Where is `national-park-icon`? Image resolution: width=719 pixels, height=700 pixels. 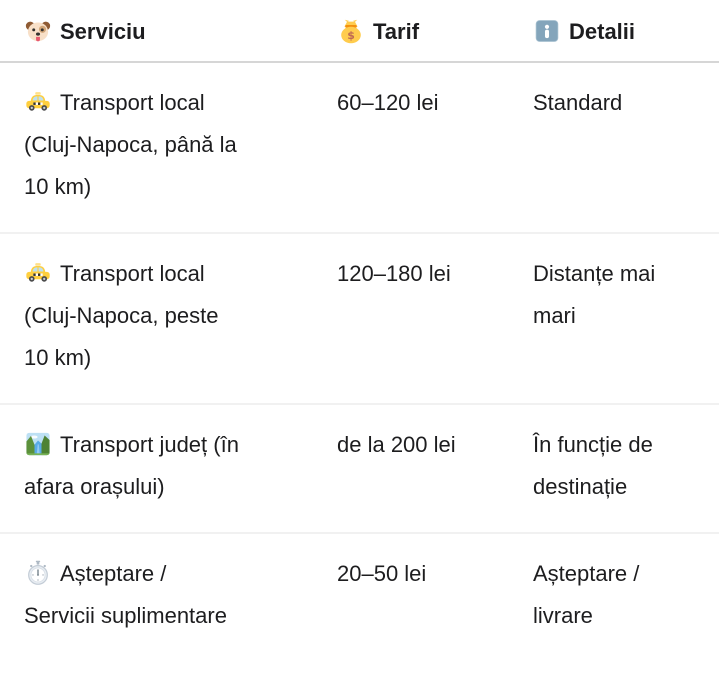 national-park-icon is located at coordinates (42, 444).